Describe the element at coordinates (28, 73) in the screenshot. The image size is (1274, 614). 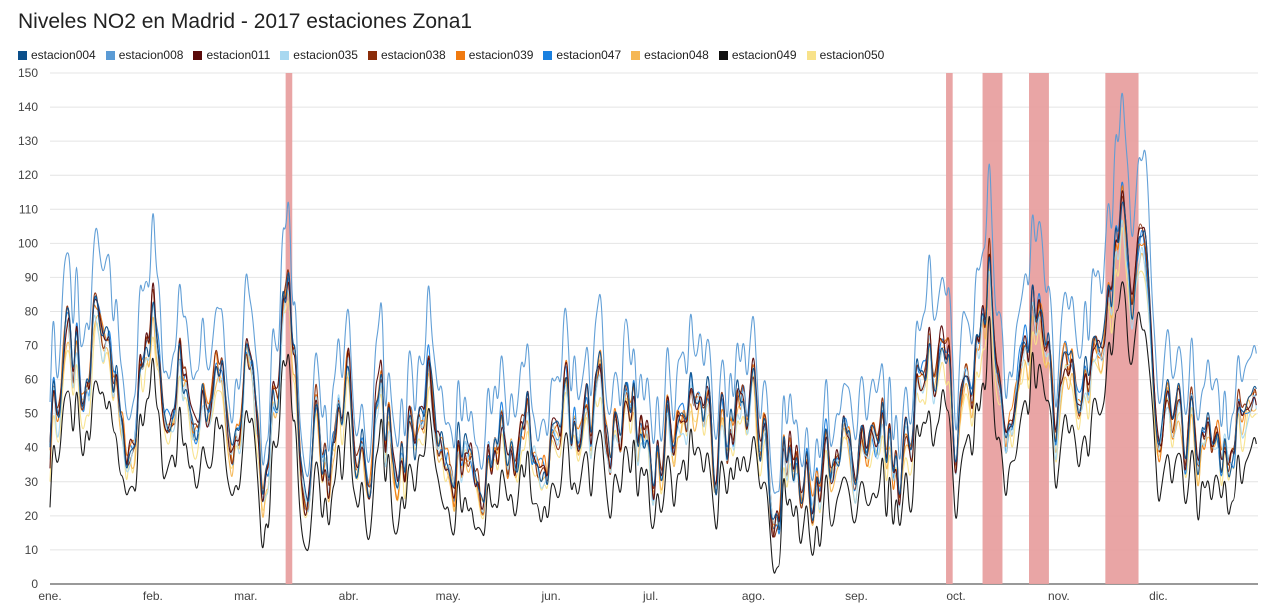
I see `y-tick-label: 150` at that location.